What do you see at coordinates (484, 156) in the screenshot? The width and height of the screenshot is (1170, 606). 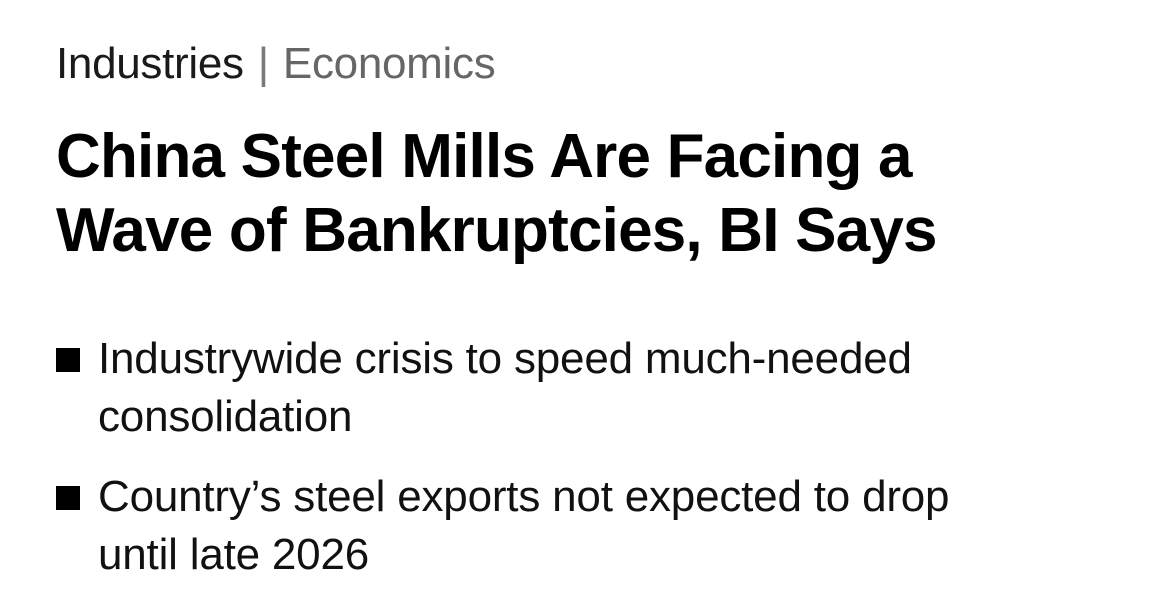 I see `headline-line-1: China Steel Mills Are Facing a` at bounding box center [484, 156].